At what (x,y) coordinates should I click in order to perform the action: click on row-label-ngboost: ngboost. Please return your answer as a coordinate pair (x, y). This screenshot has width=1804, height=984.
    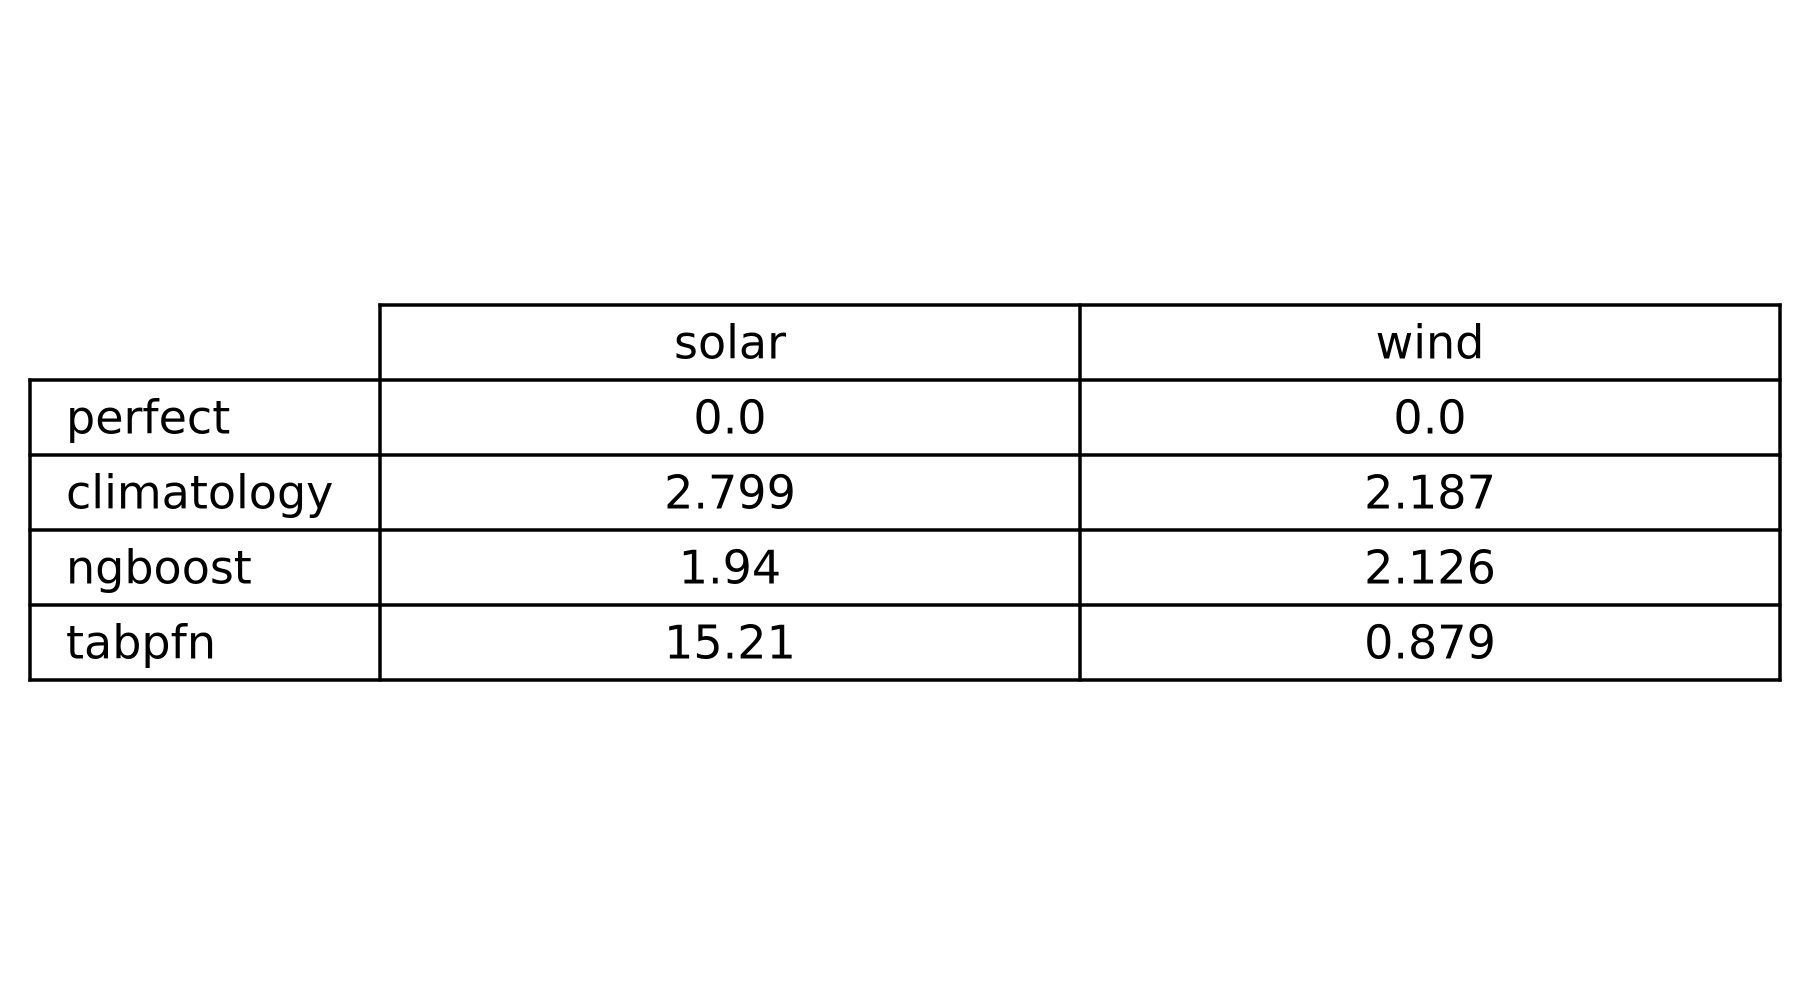
    Looking at the image, I should click on (159, 568).